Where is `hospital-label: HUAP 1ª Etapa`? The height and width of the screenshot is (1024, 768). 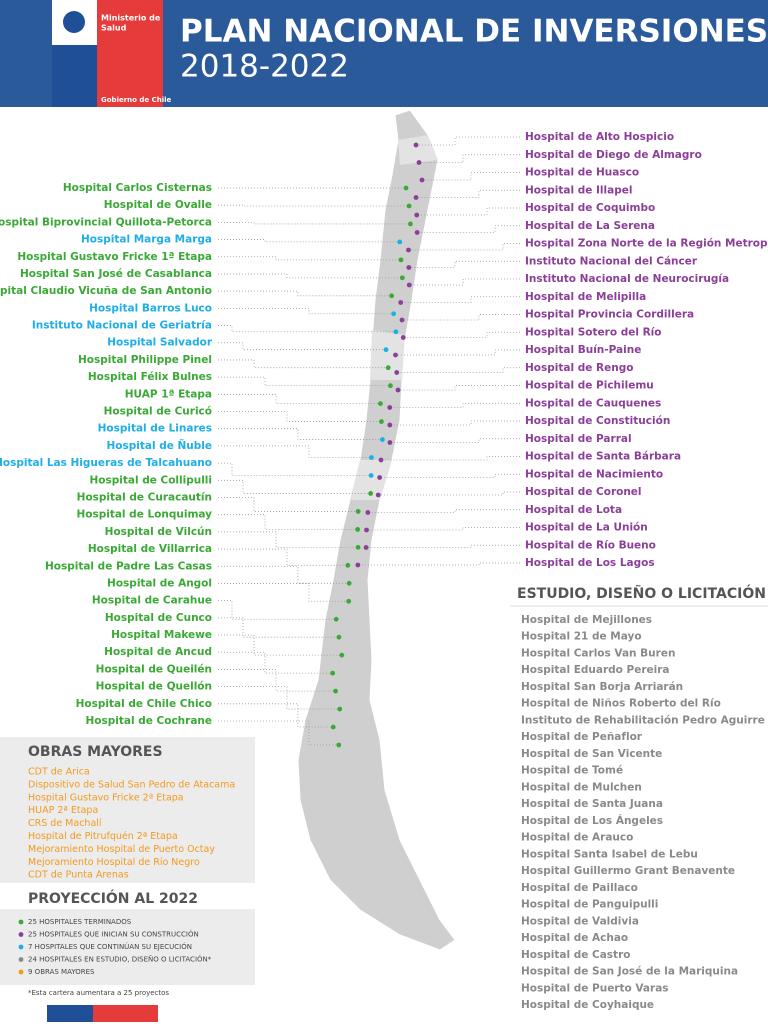
hospital-label: HUAP 1ª Etapa is located at coordinates (168, 394).